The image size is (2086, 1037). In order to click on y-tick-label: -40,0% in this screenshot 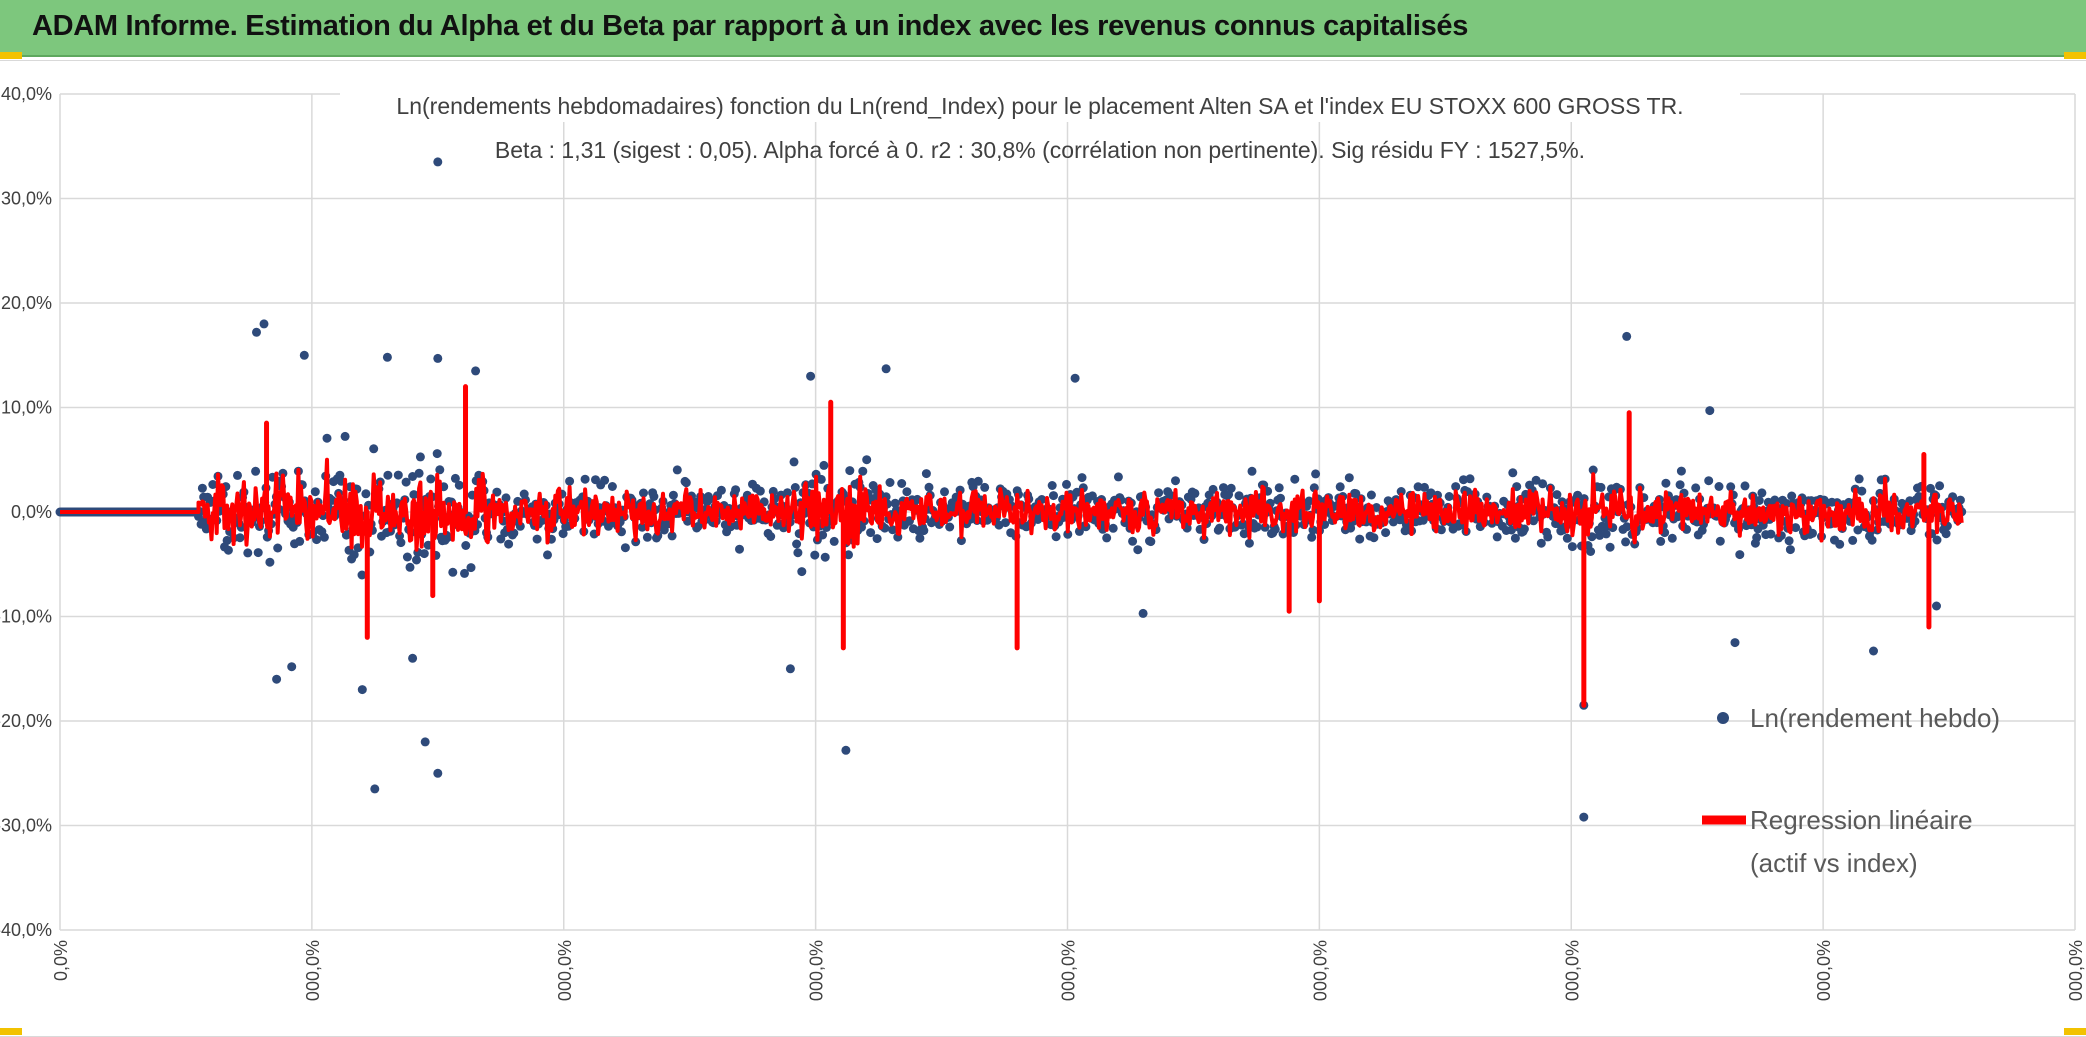, I will do `click(26, 930)`.